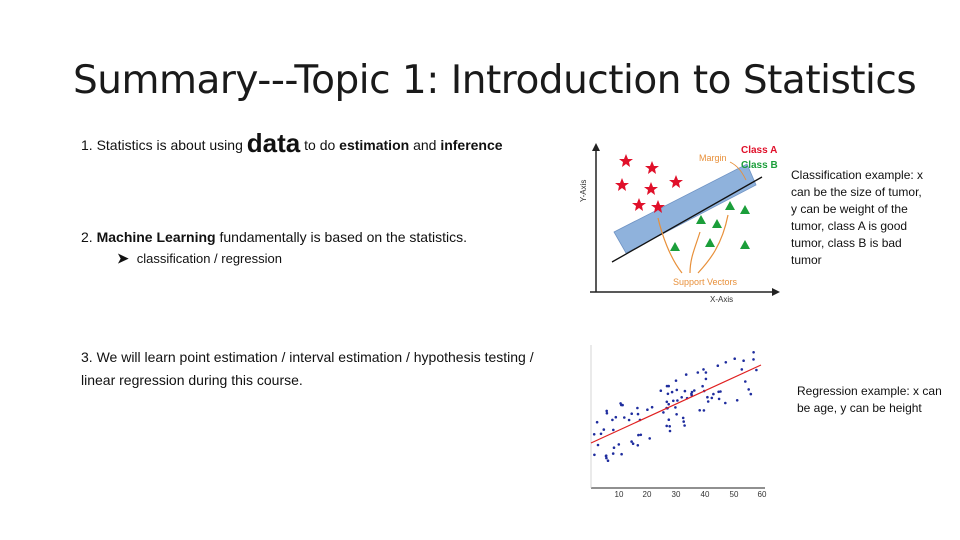  I want to click on item-2-subbullet: ➤ classification / regression, so click(199, 258).